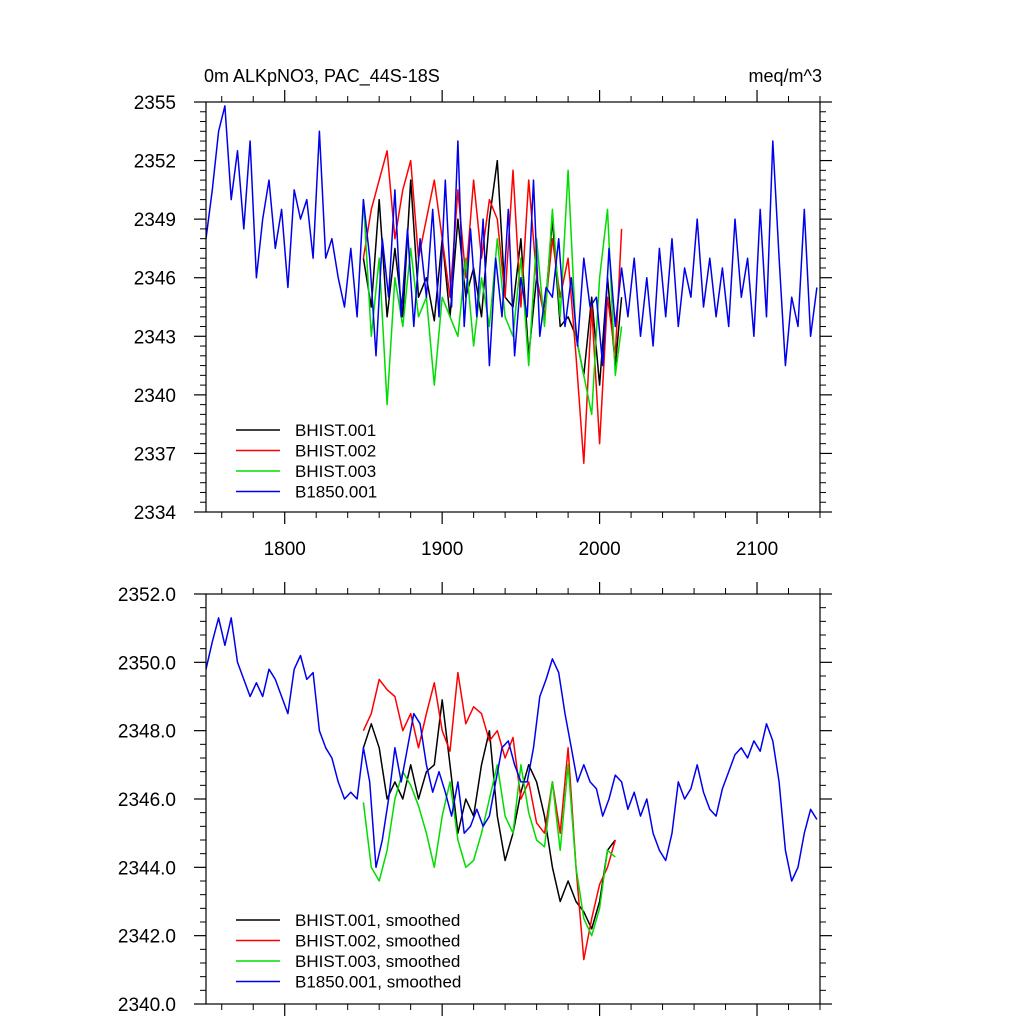 The height and width of the screenshot is (1024, 1024). I want to click on y-tick-label: 2343, so click(155, 337).